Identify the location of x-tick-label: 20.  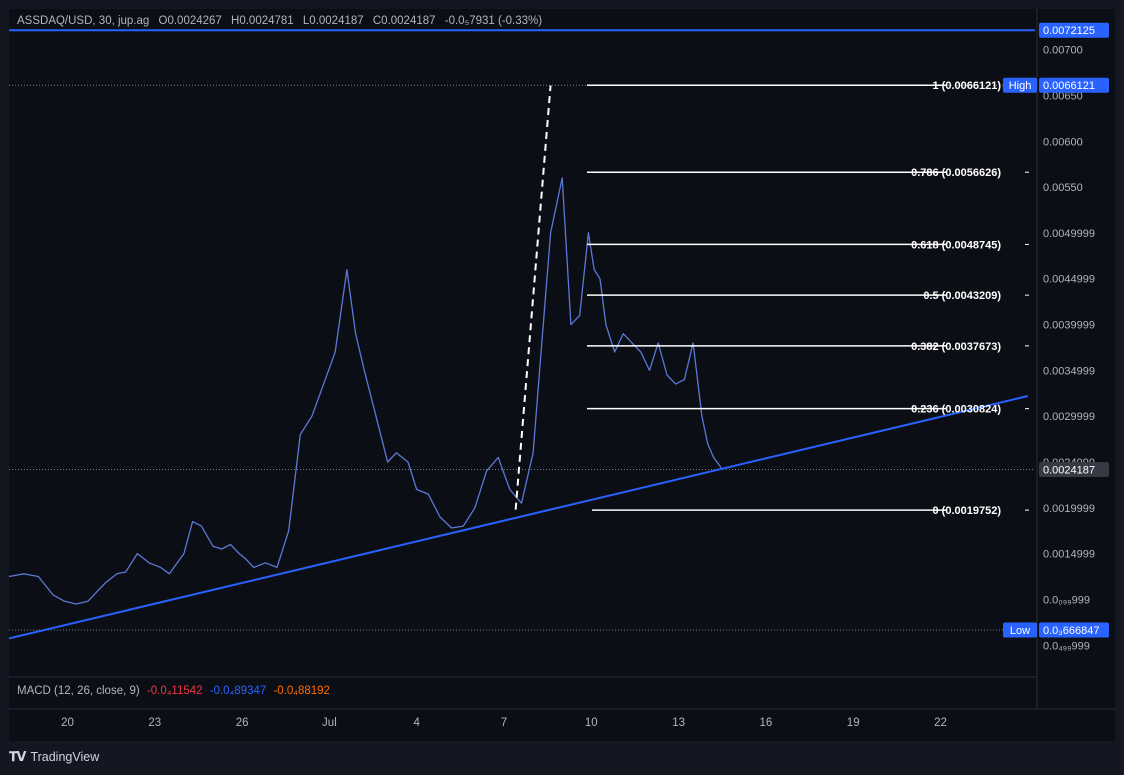
(67, 723).